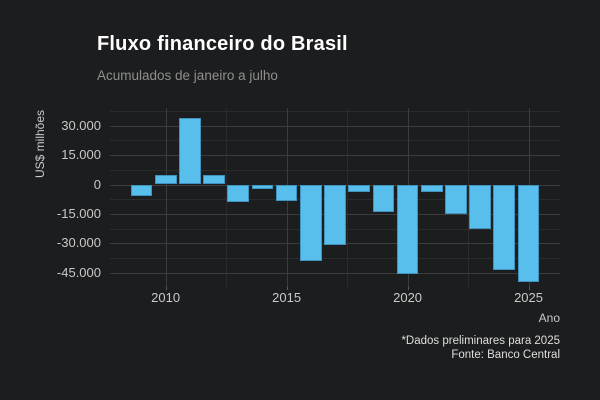 The height and width of the screenshot is (400, 600). Describe the element at coordinates (78, 243) in the screenshot. I see `y-tick-label: -30.000` at that location.